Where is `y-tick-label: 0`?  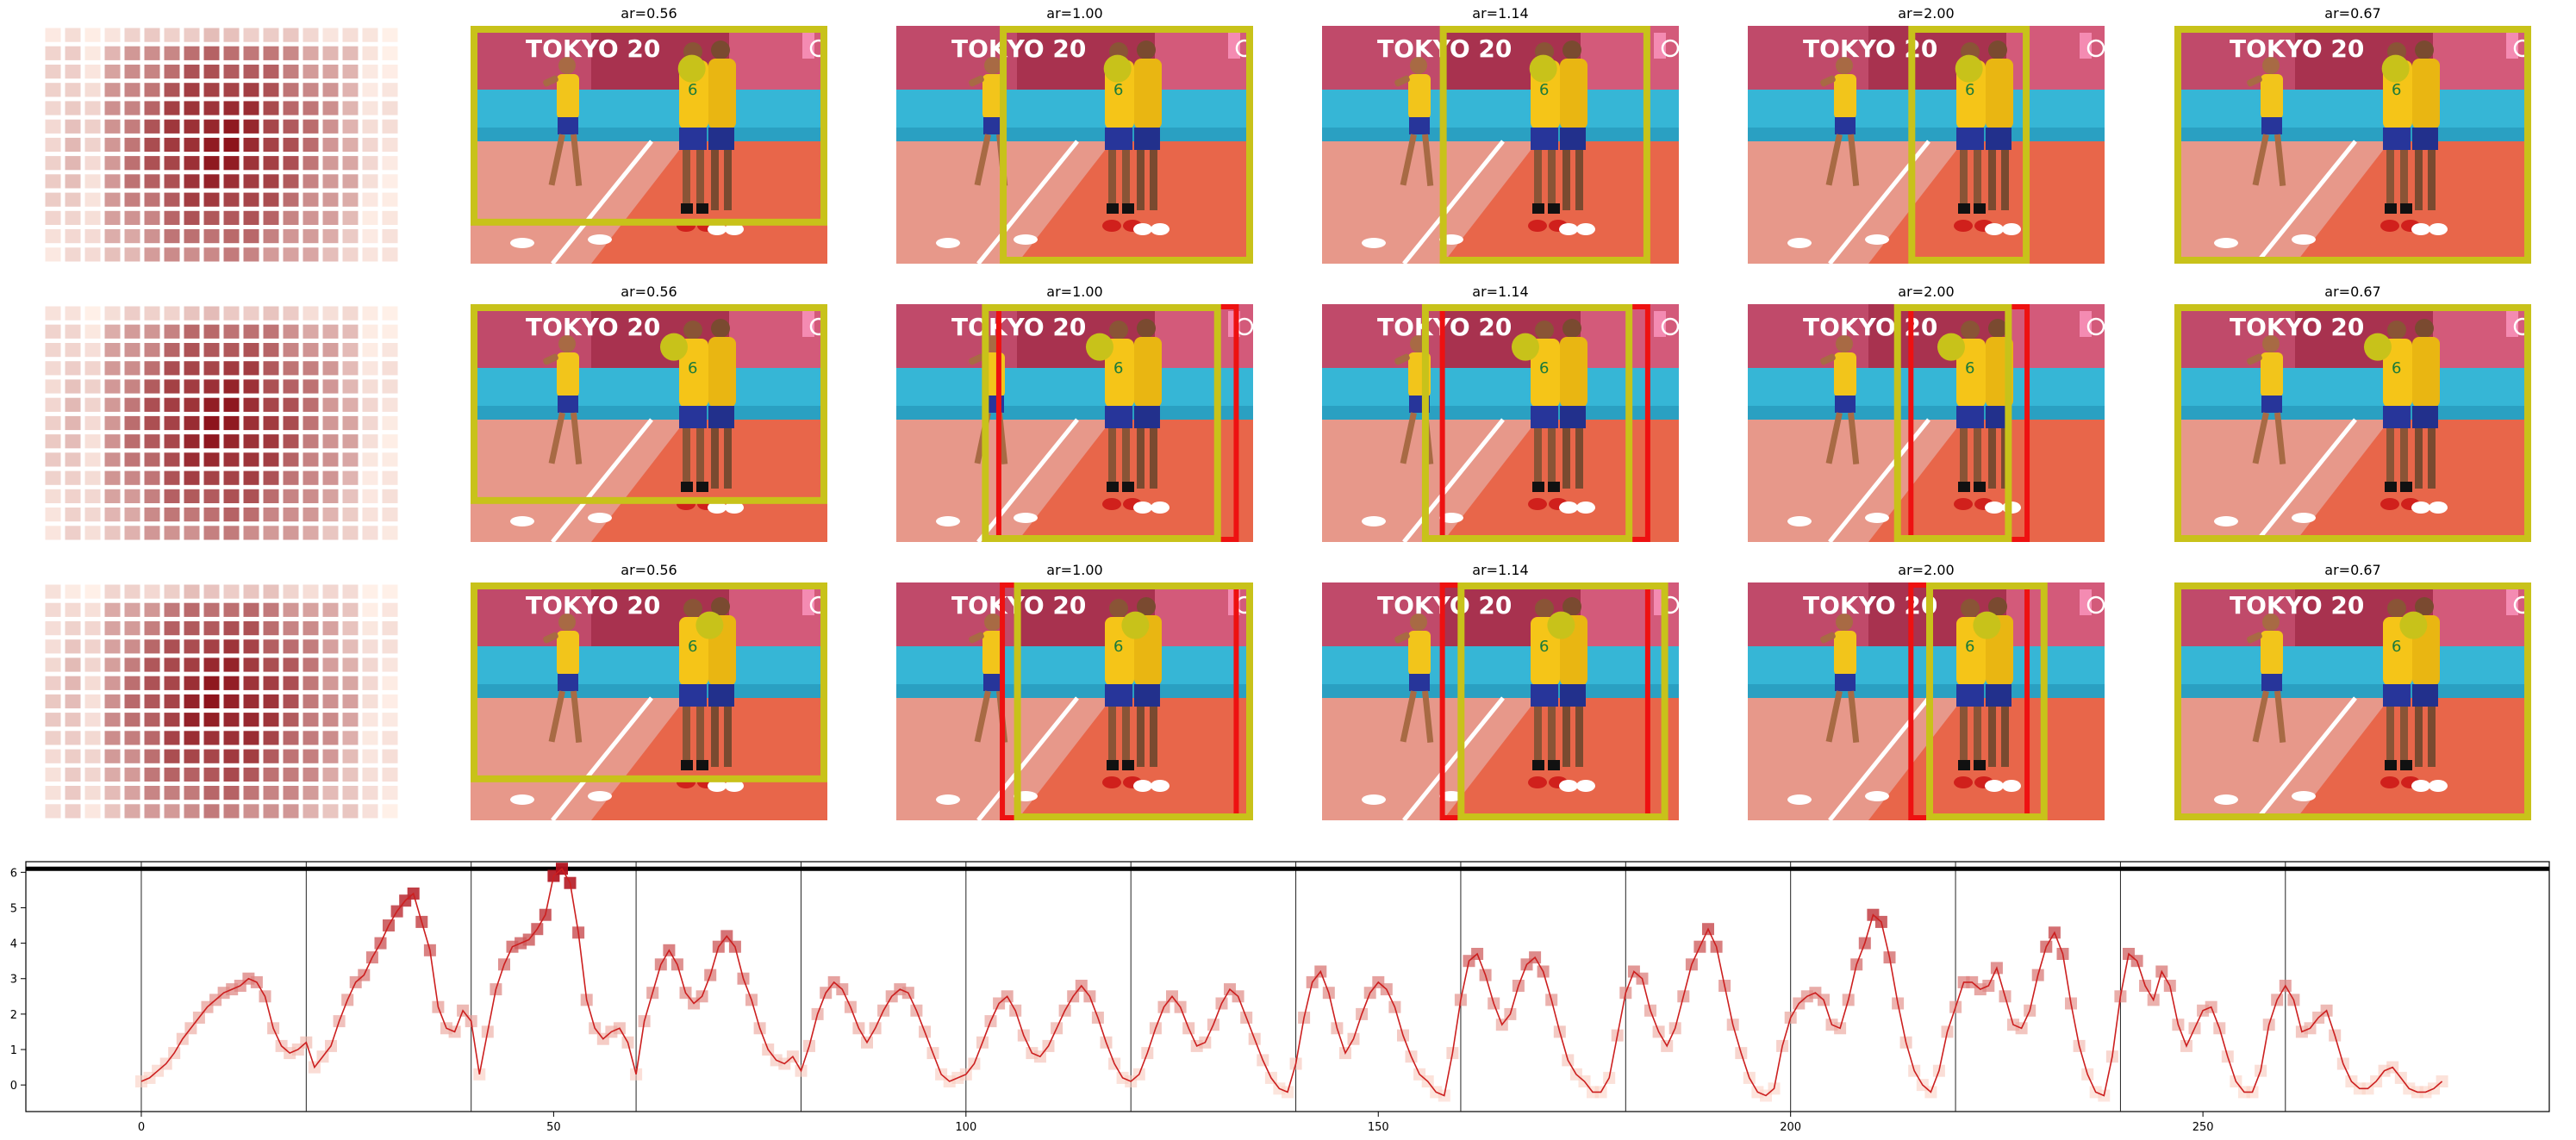
y-tick-label: 0 is located at coordinates (13, 1086).